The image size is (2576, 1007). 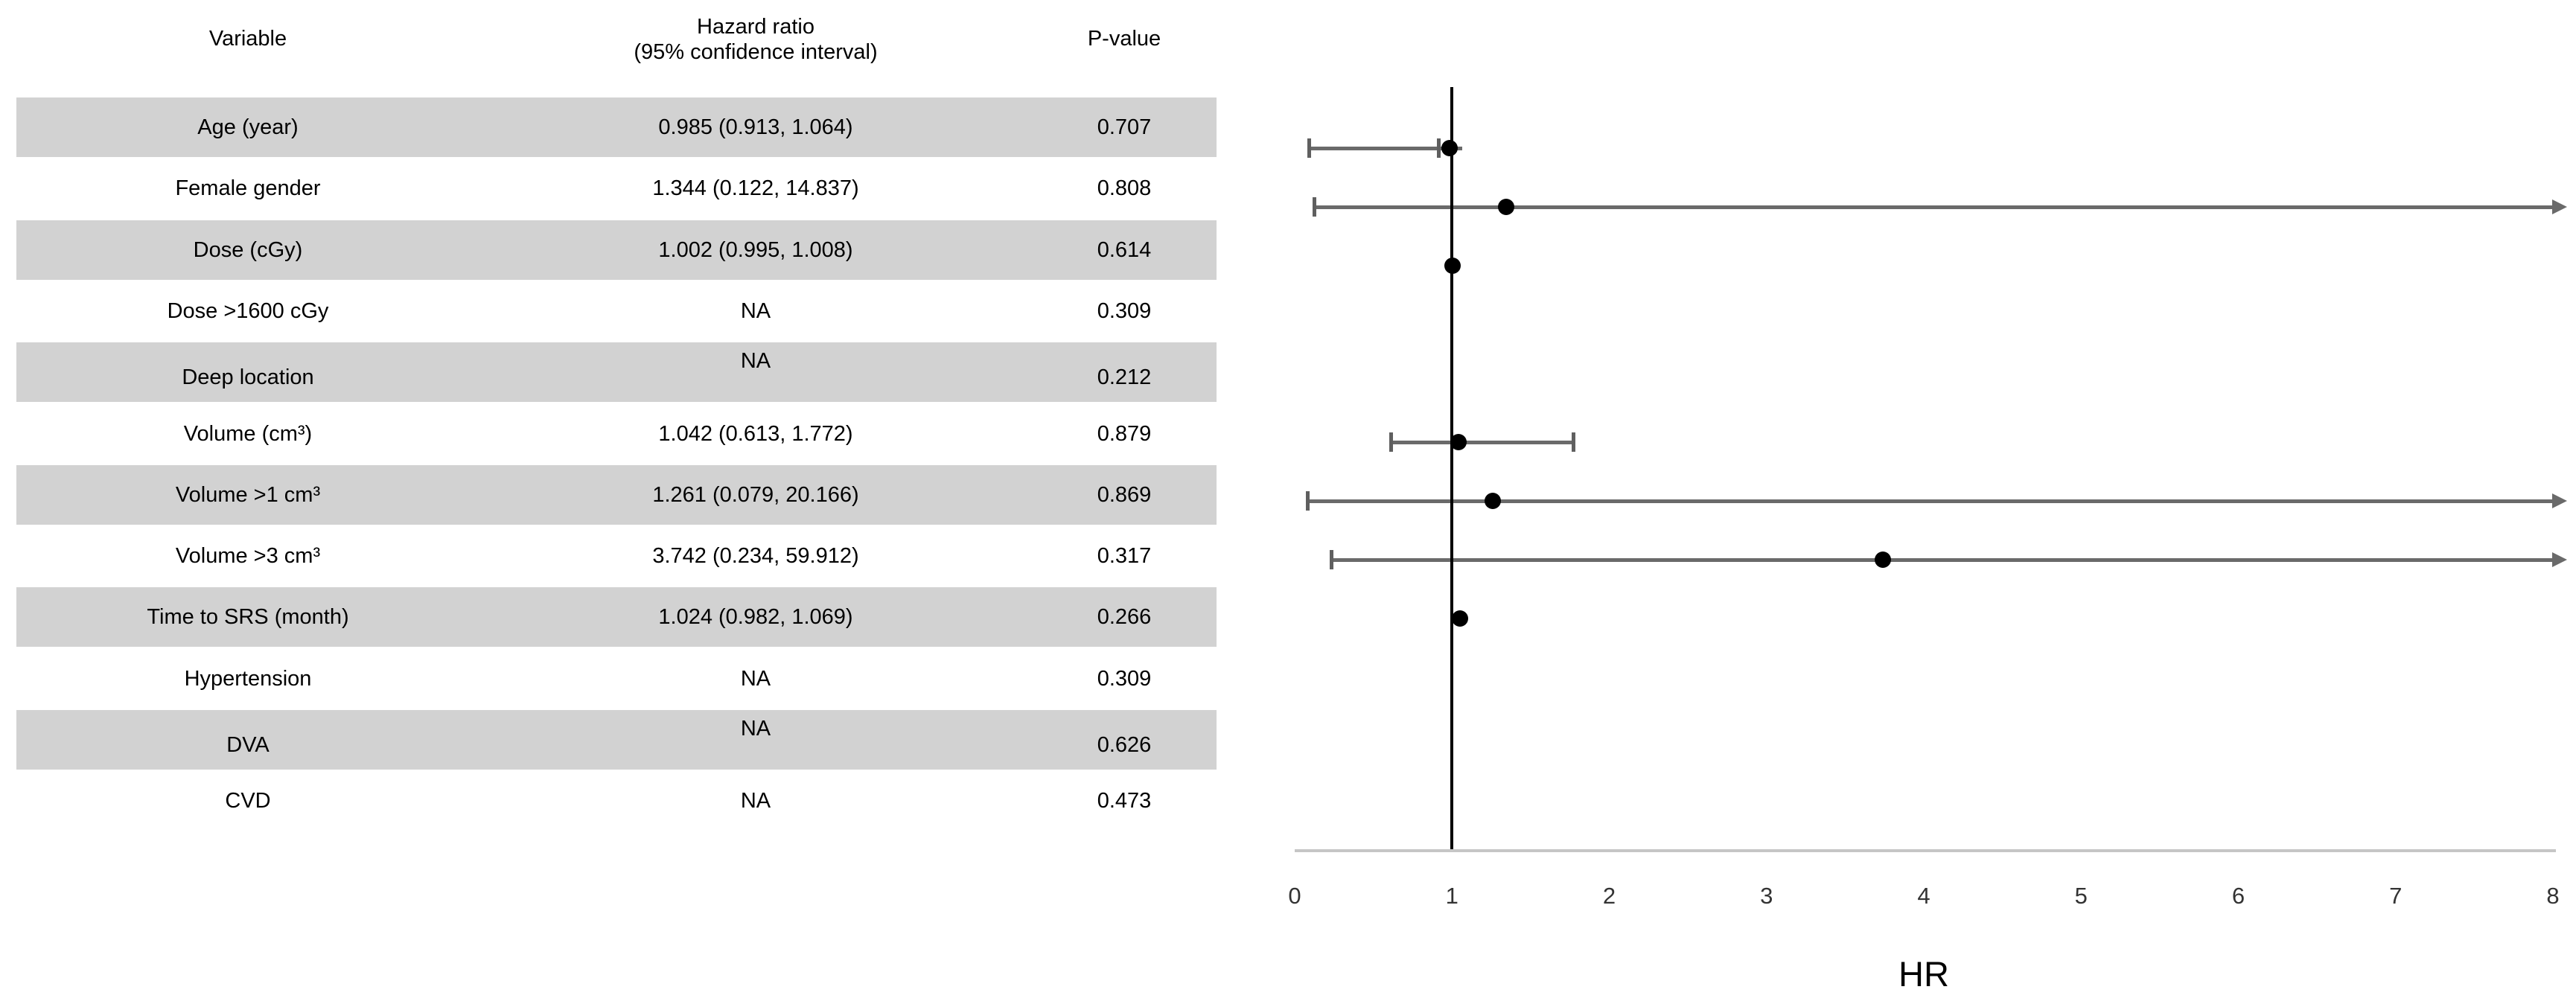 I want to click on row-variable: Dose (cGy), so click(x=248, y=250).